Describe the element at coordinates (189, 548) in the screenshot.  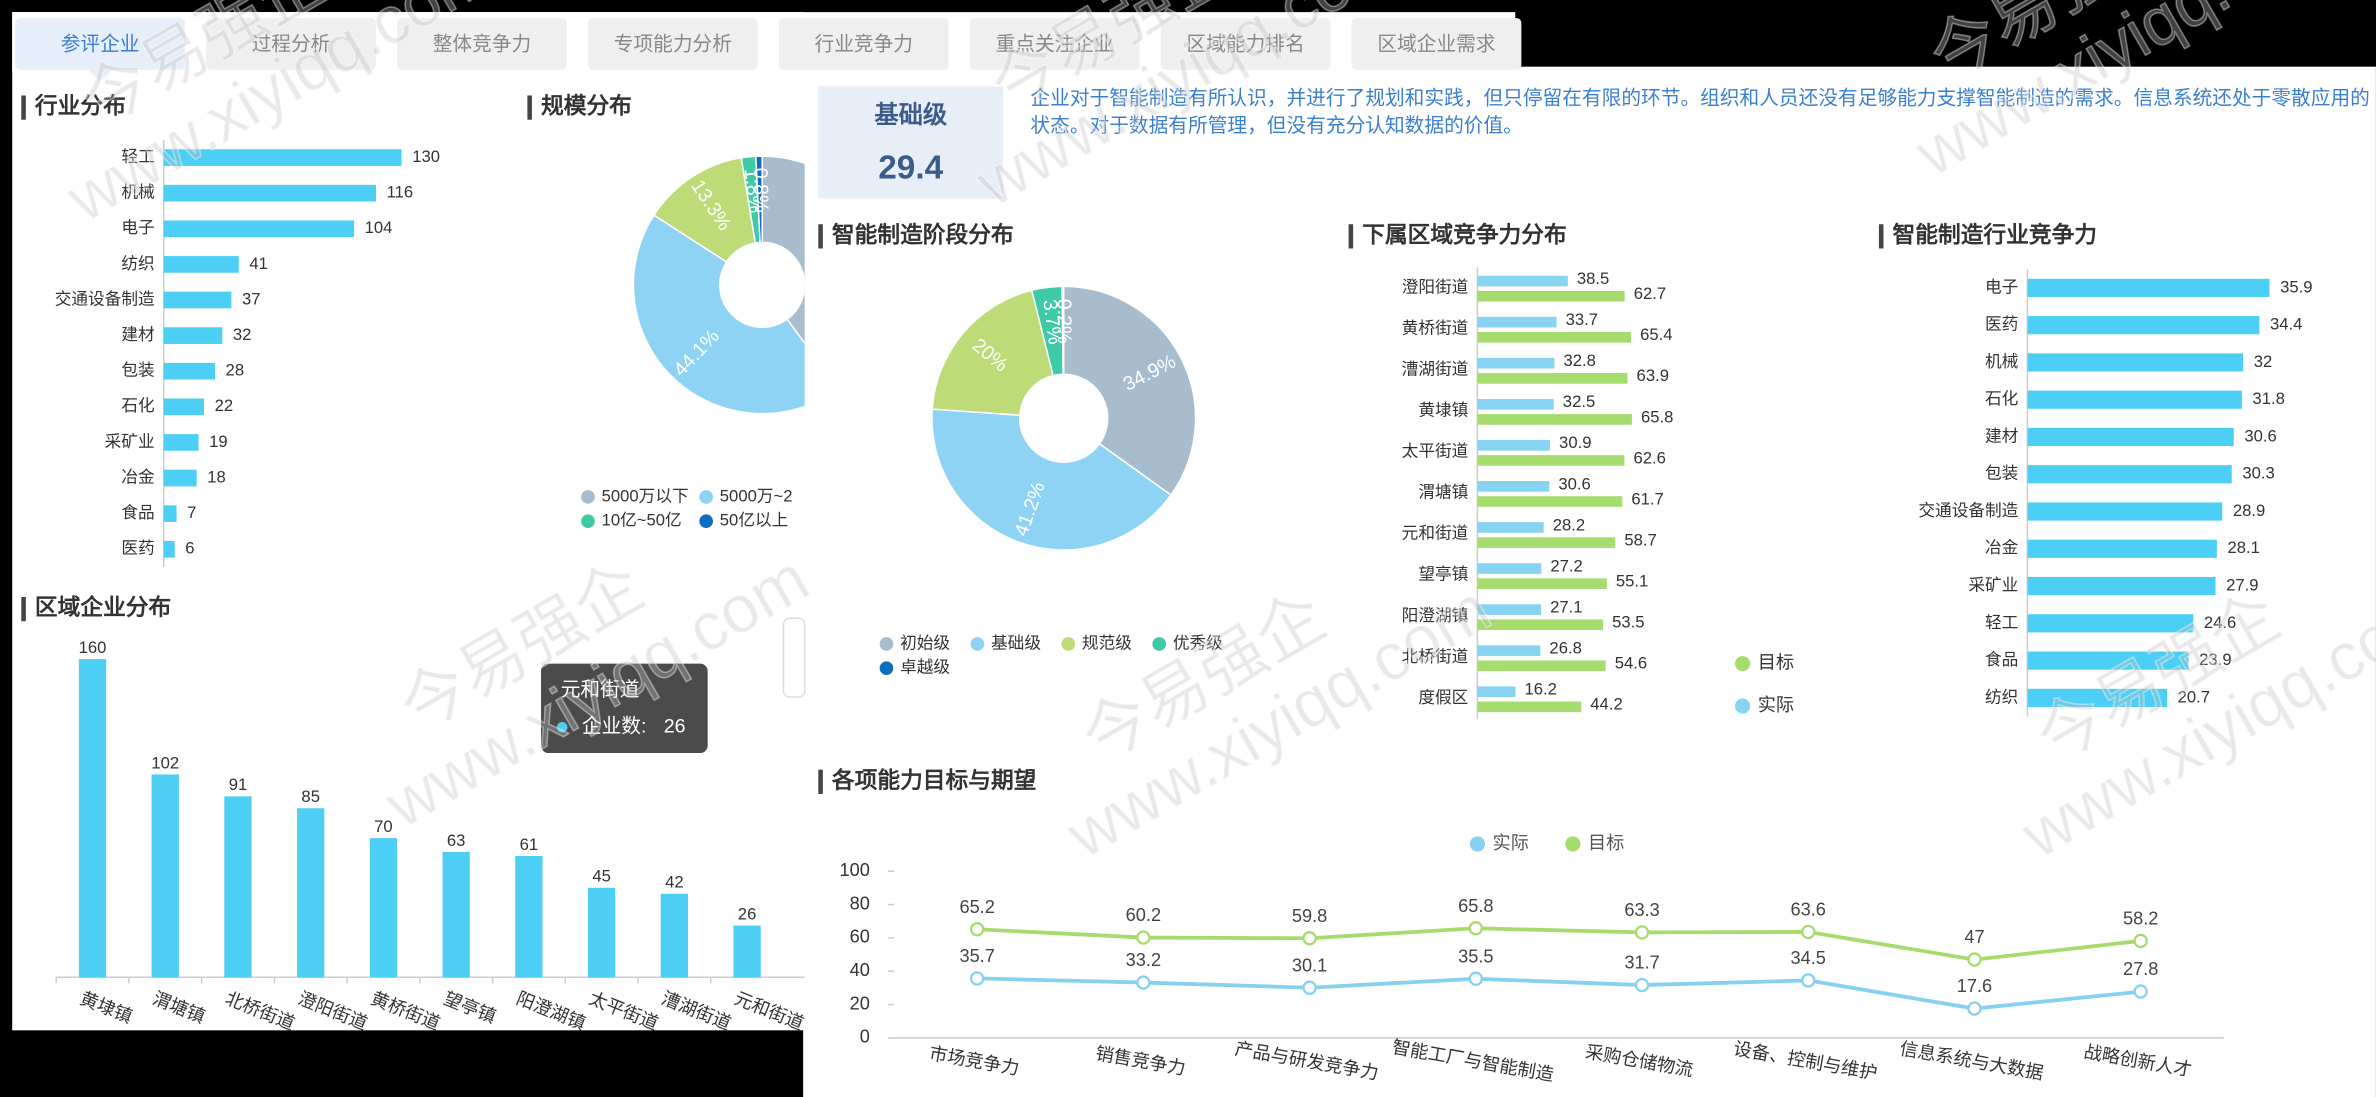
I see `value-label: 6` at that location.